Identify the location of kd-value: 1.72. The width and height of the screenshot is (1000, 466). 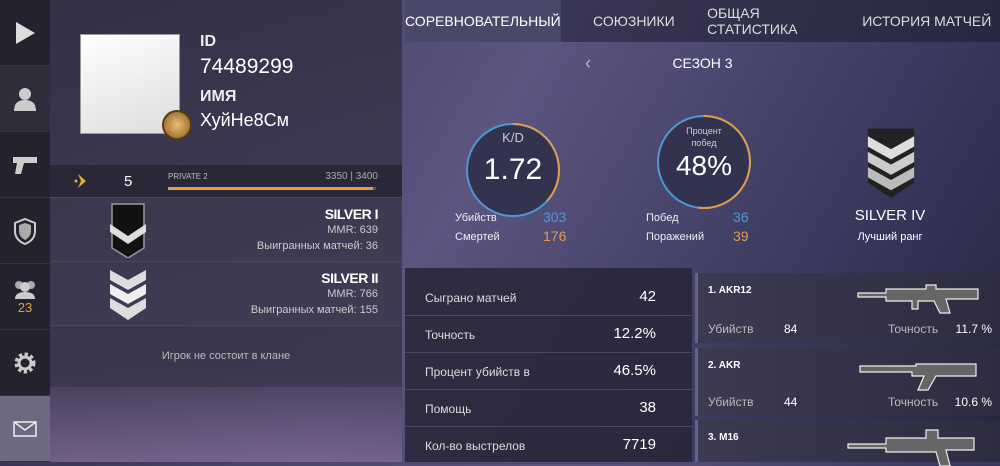
(513, 169).